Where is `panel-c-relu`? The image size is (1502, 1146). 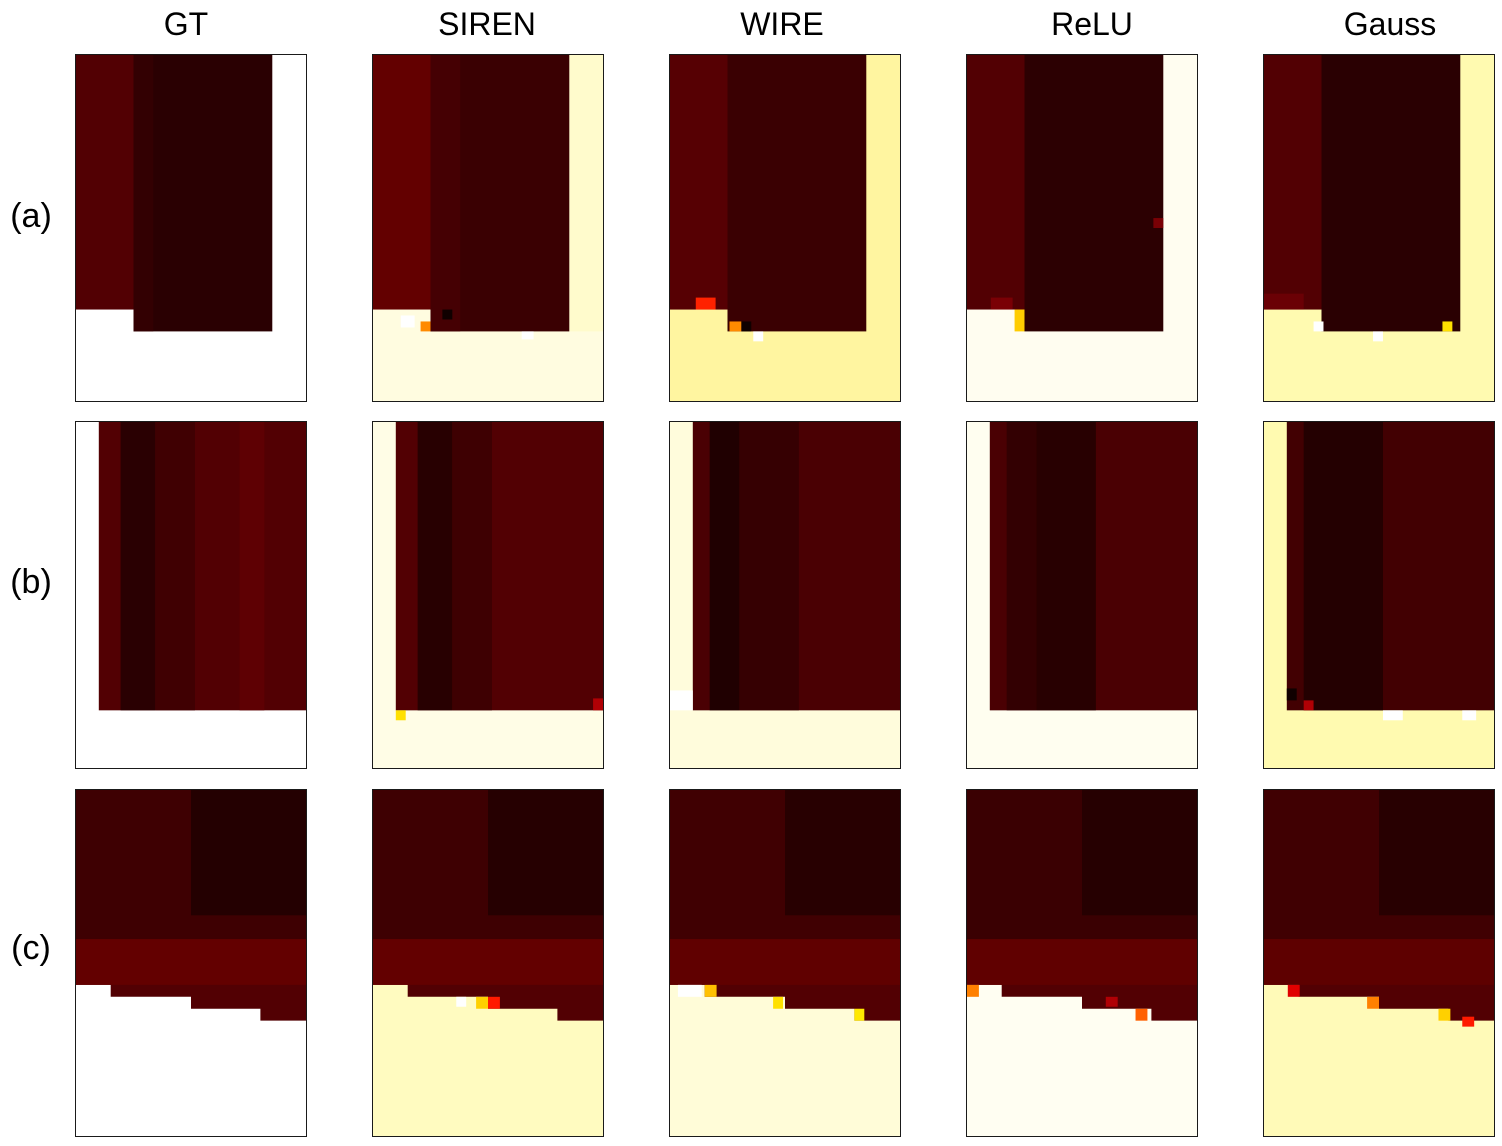
panel-c-relu is located at coordinates (1082, 963).